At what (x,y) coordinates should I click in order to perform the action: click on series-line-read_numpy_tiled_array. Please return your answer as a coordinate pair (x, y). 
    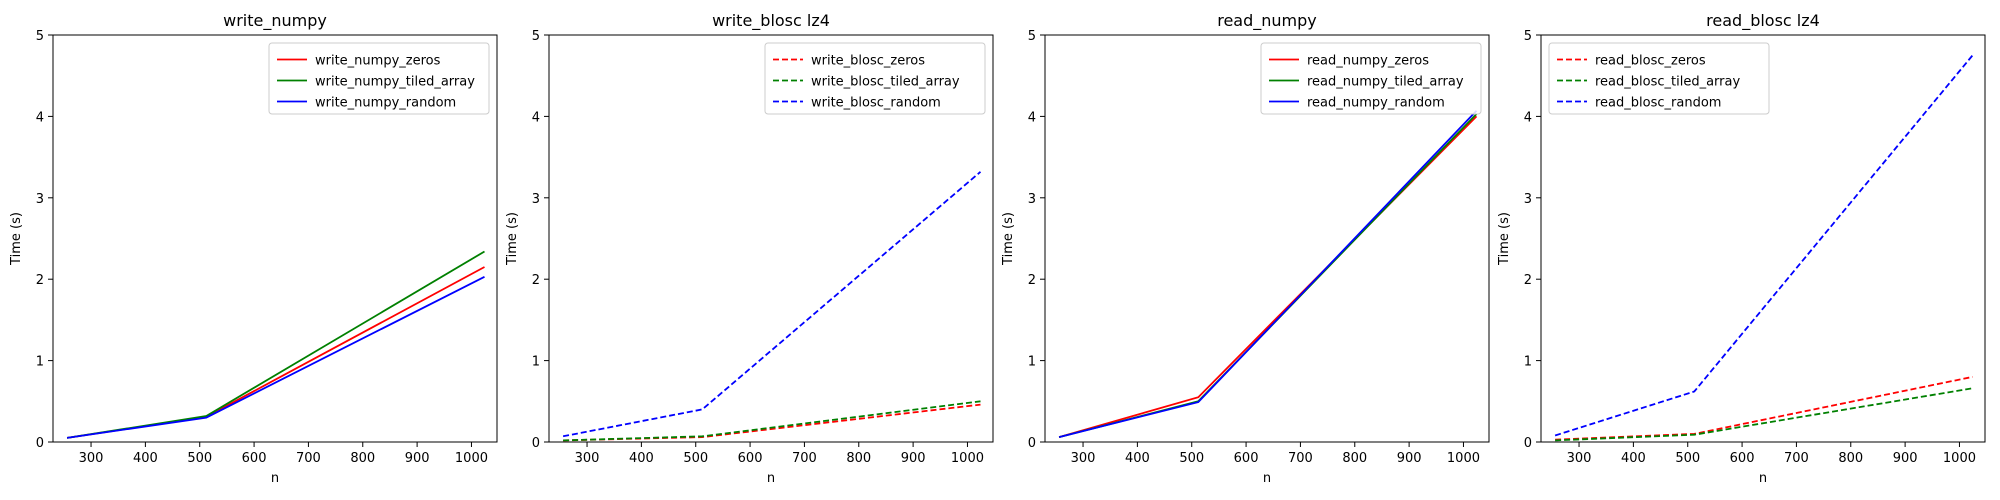
    Looking at the image, I should click on (1268, 275).